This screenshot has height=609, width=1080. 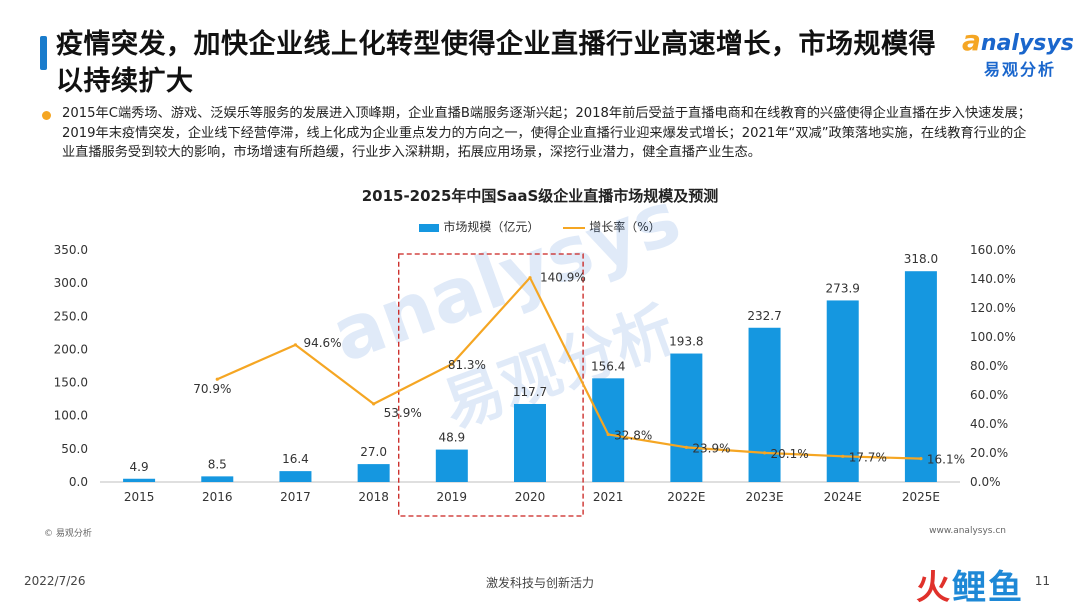 I want to click on legend-item-market-size: 市场规模（亿元）, so click(x=479, y=226).